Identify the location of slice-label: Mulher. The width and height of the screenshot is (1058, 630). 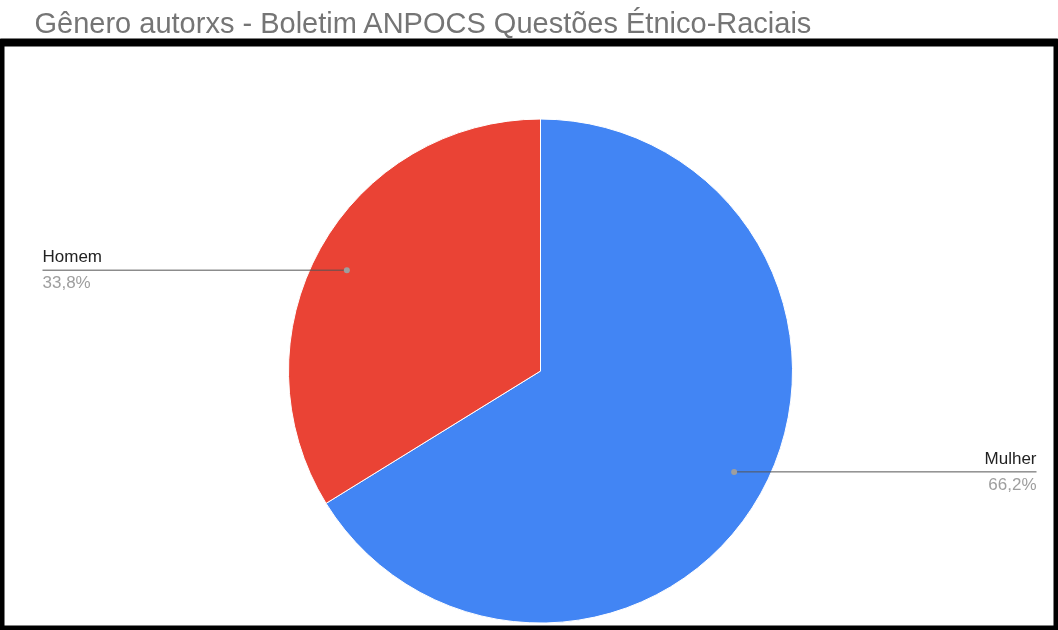
(1010, 459).